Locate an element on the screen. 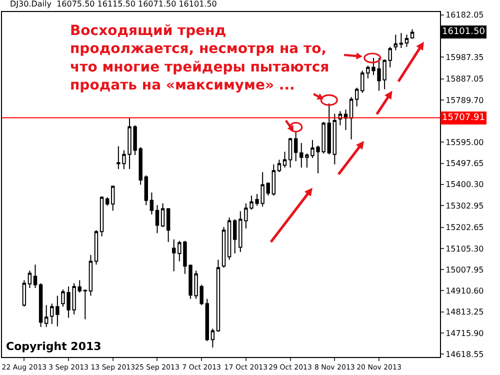  y-tick-label: 14813.25 is located at coordinates (465, 312).